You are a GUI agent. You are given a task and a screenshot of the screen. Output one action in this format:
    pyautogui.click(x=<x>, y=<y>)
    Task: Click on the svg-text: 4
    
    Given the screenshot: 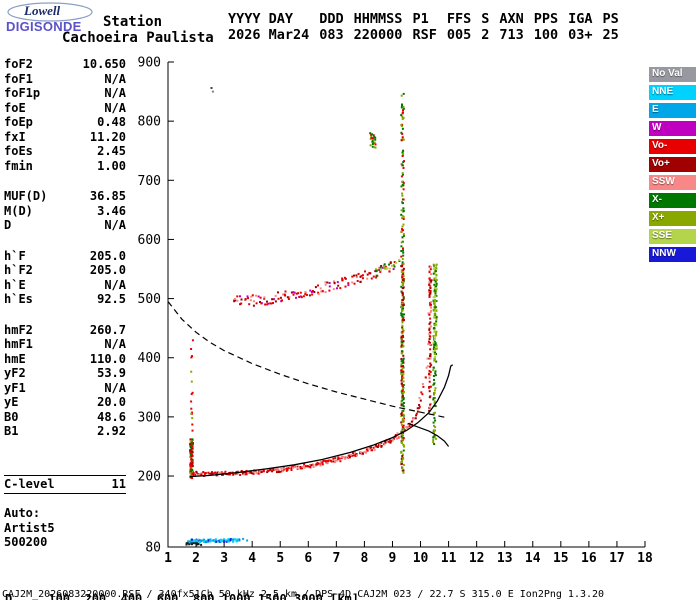 What is the action you would take?
    pyautogui.click(x=252, y=558)
    